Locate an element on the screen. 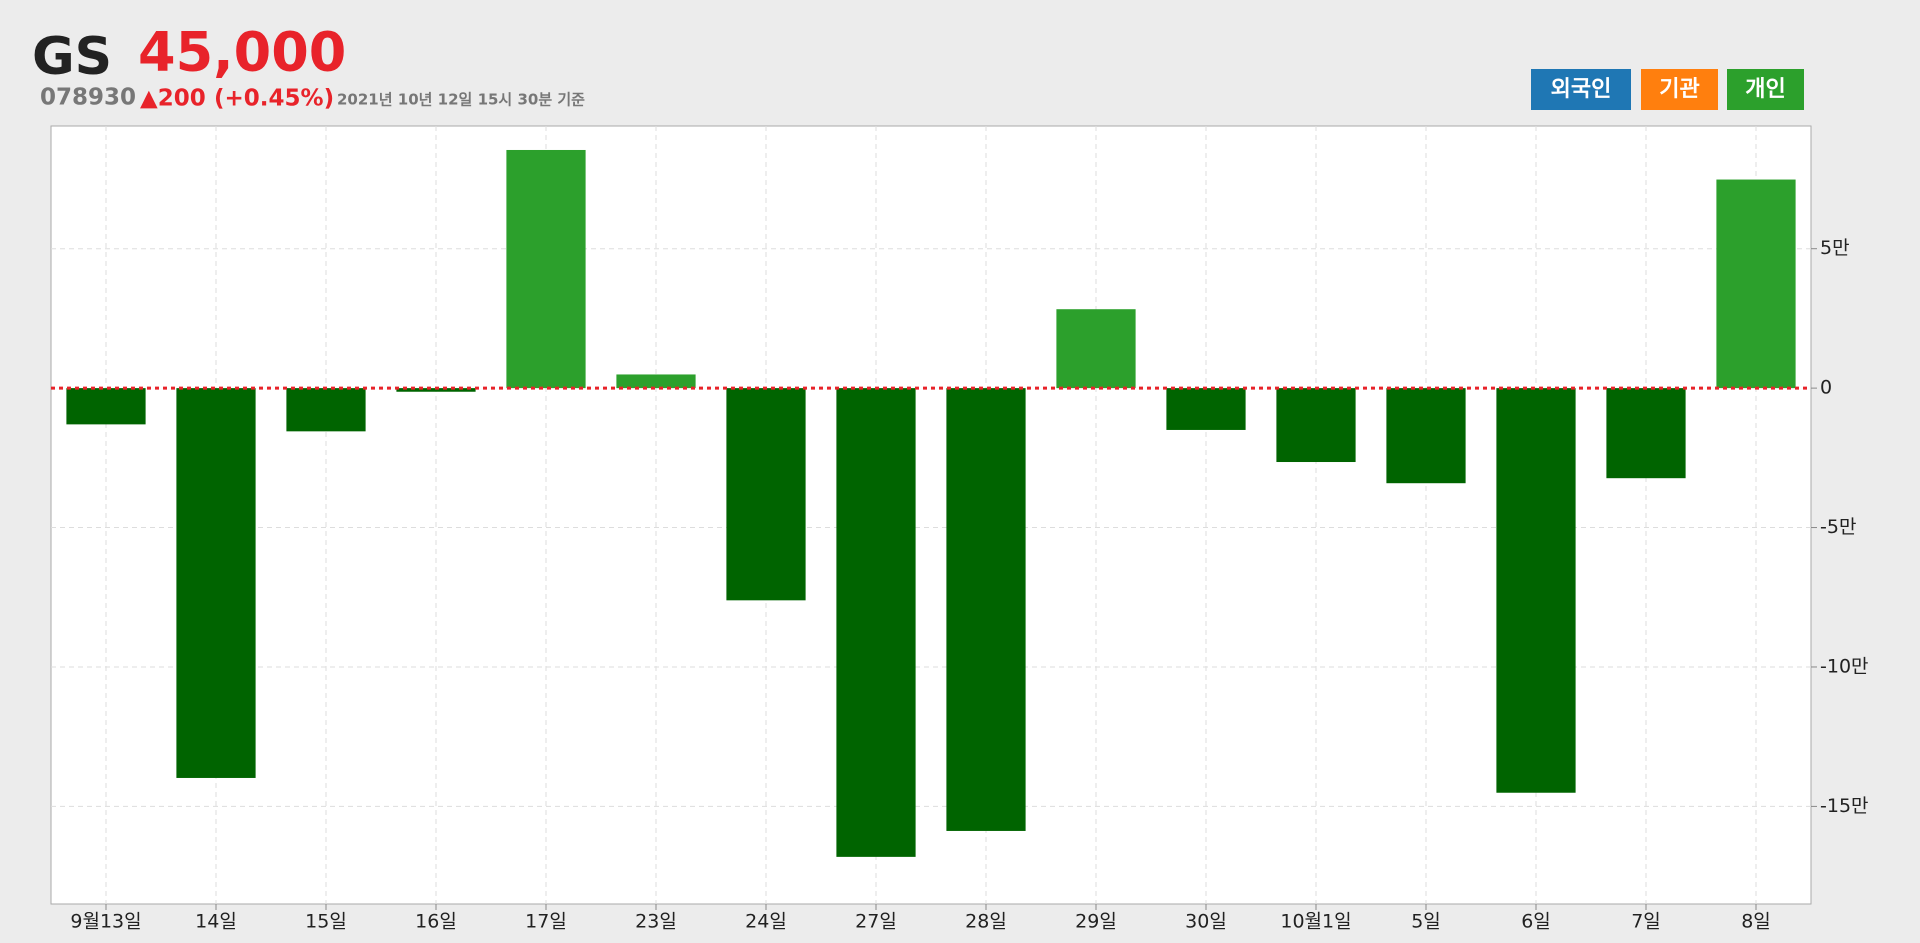  x-tick-label: 10월1일 is located at coordinates (1315, 922).